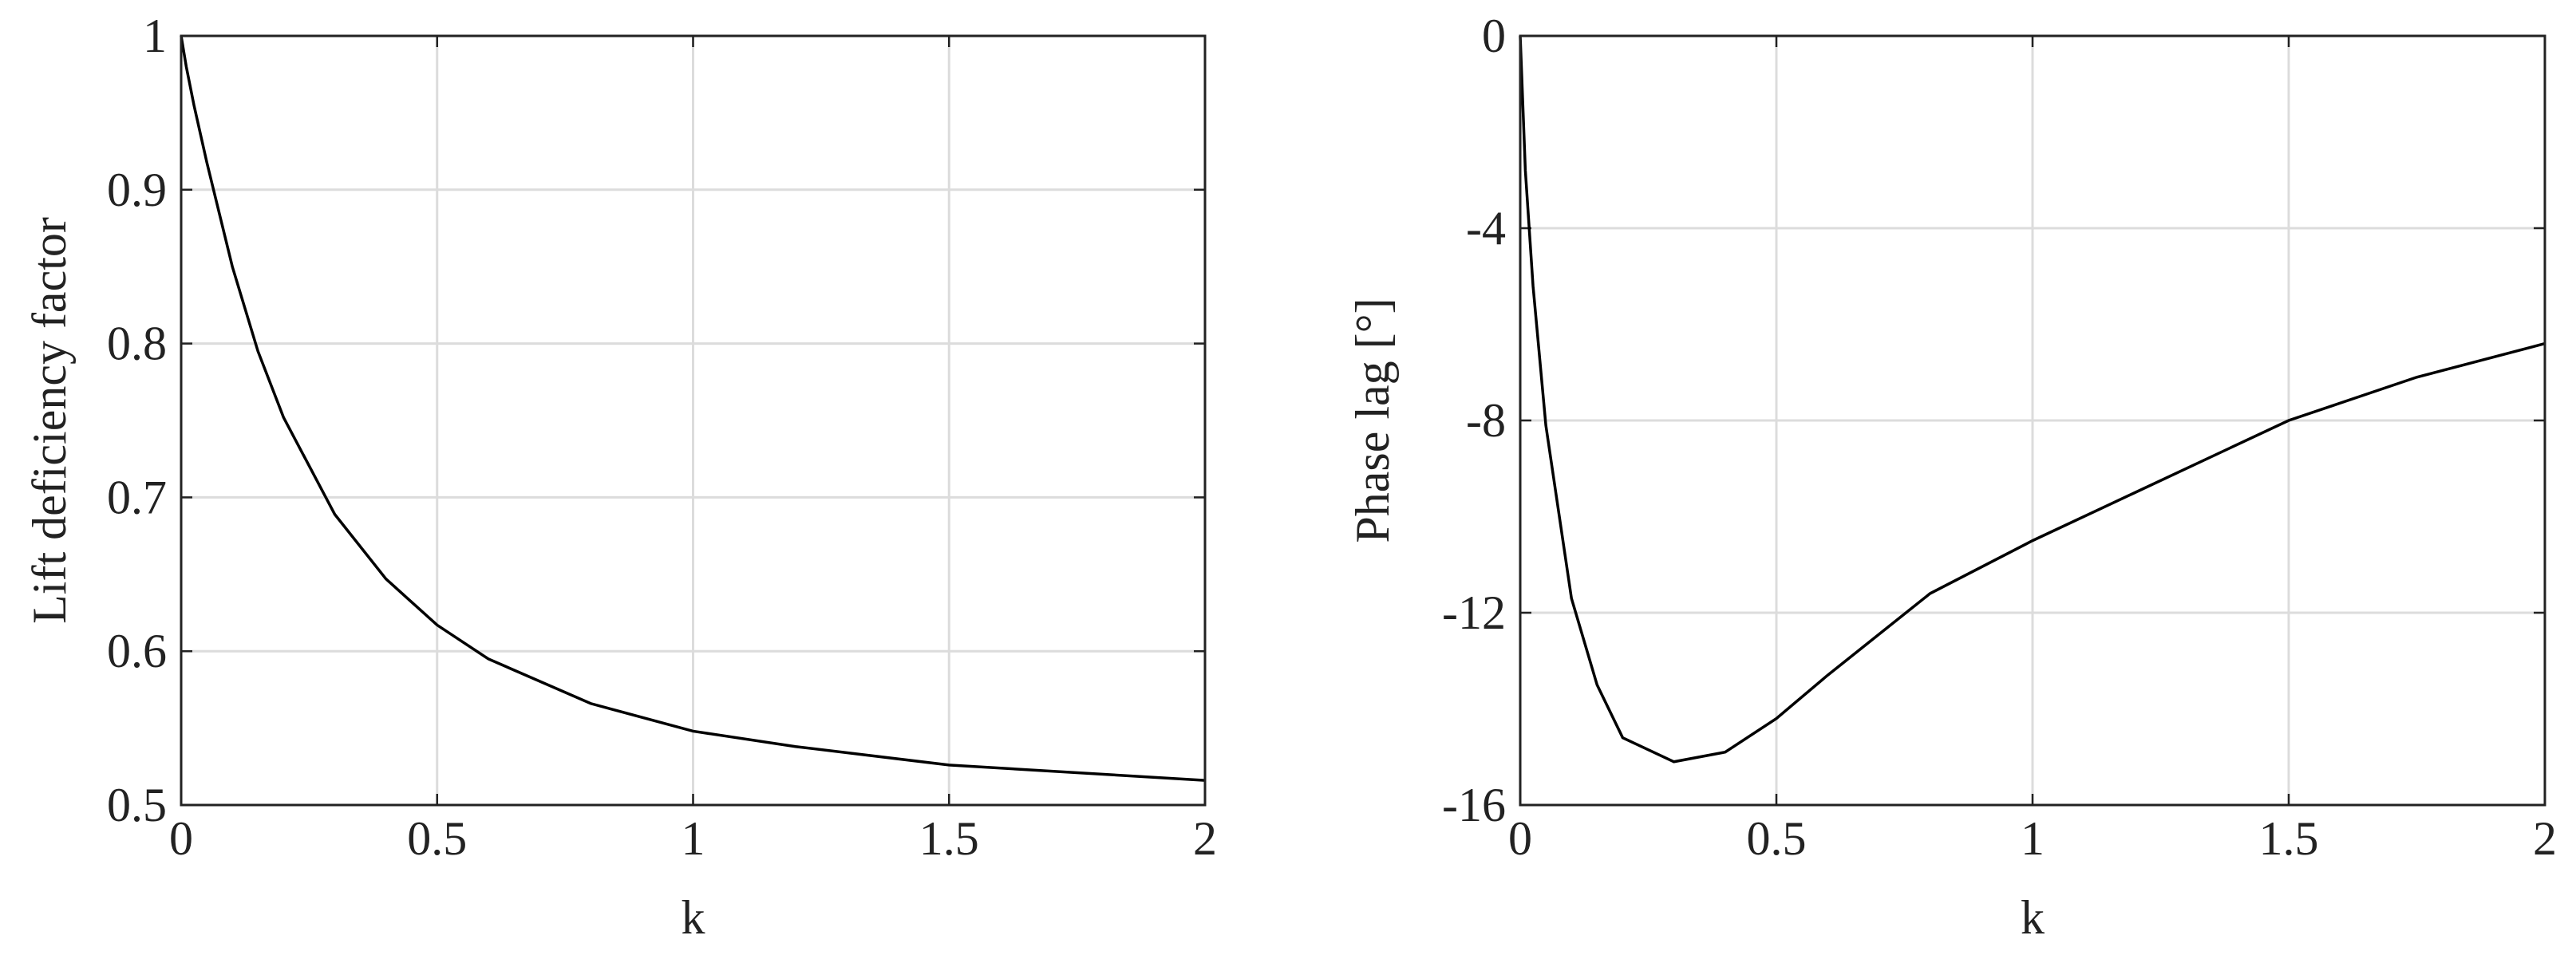 Image resolution: width=2576 pixels, height=959 pixels. Describe the element at coordinates (49, 420) in the screenshot. I see `y-axis-label: Lift deficiency factor` at that location.